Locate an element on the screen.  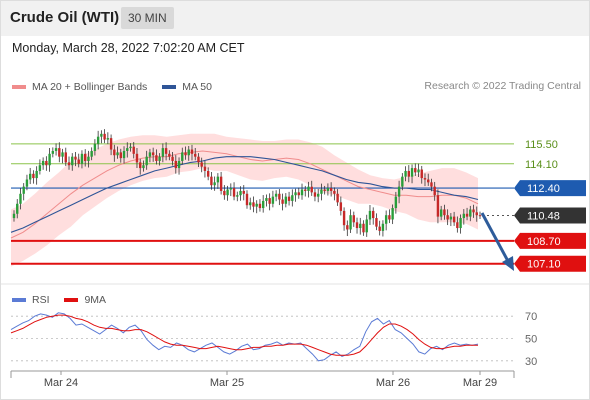
rsi-tick-label: 70 is located at coordinates (531, 317).